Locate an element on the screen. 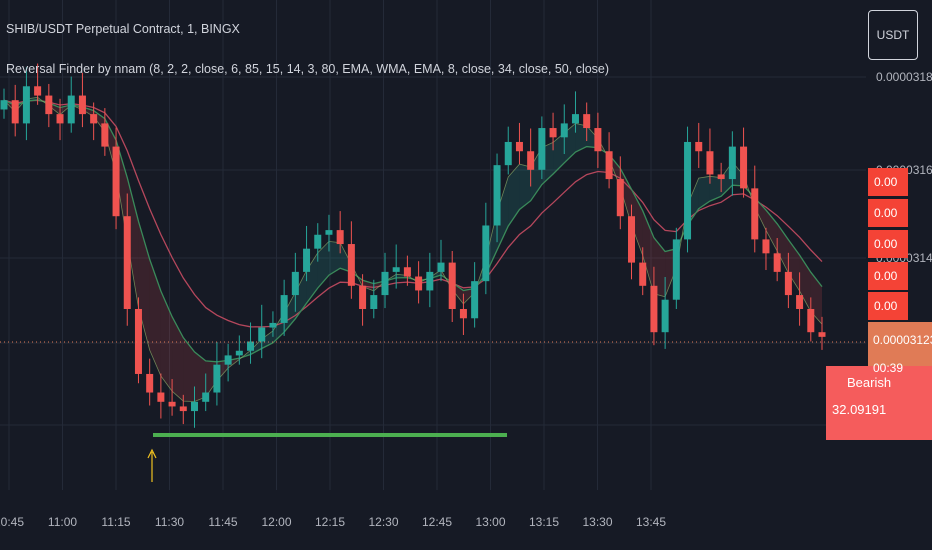  price-tick-label: 0.000031800 is located at coordinates (904, 77).